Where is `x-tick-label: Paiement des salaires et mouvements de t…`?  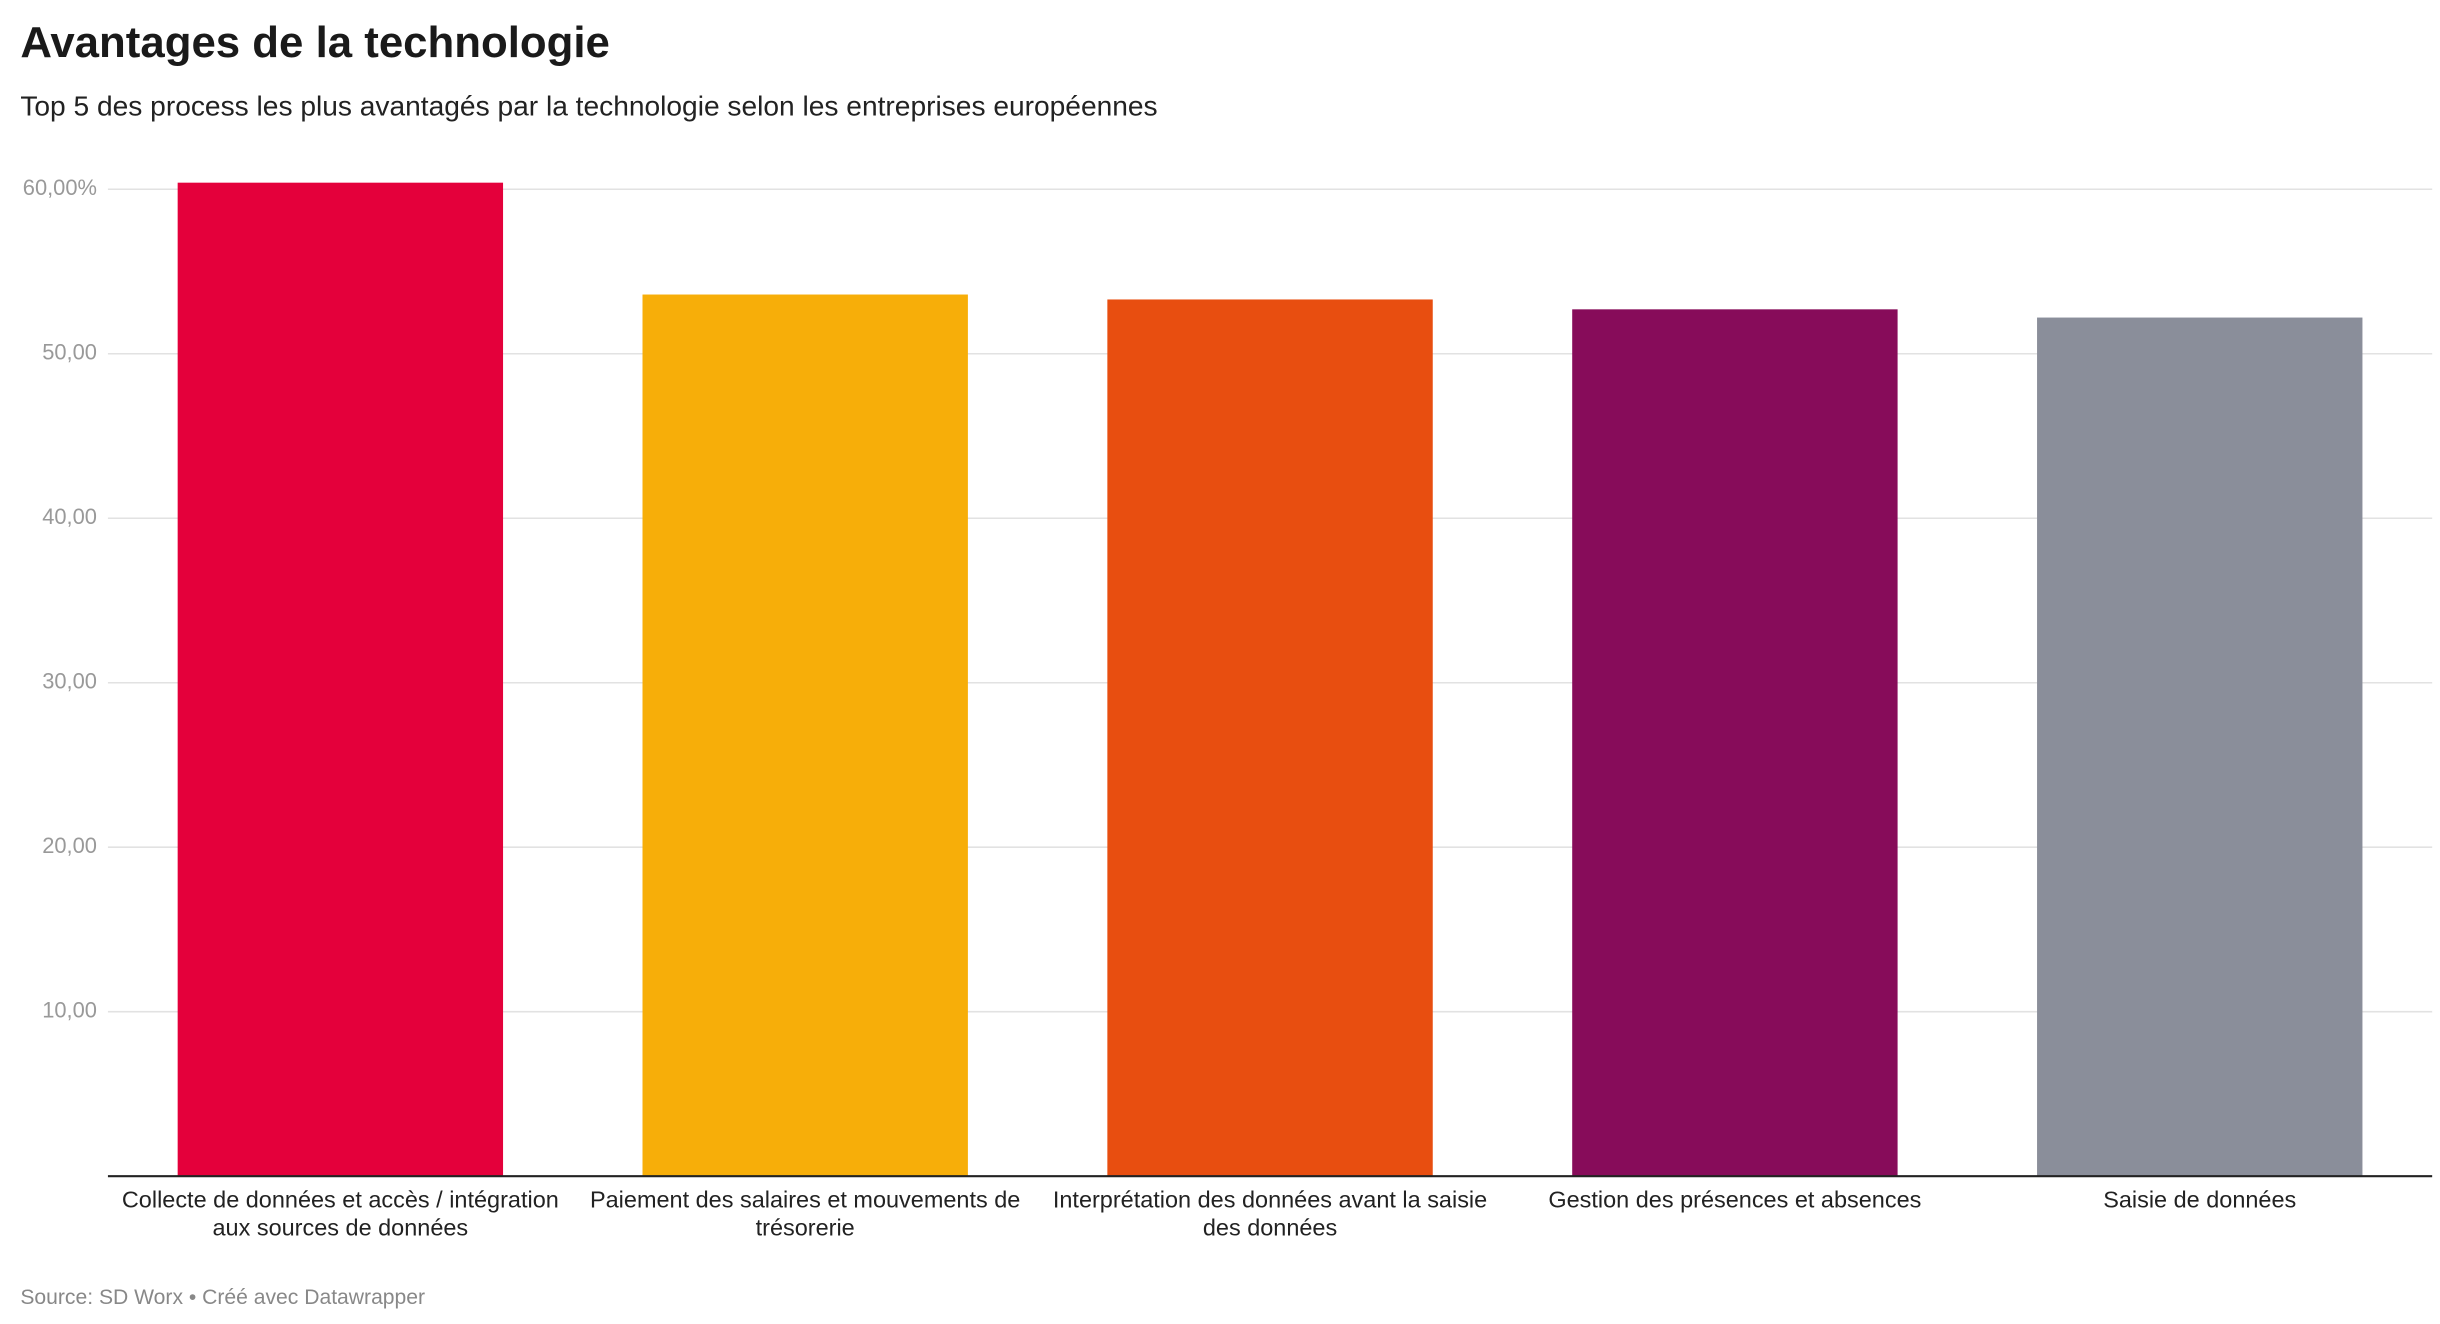 x-tick-label: Paiement des salaires et mouvements de t… is located at coordinates (805, 1214).